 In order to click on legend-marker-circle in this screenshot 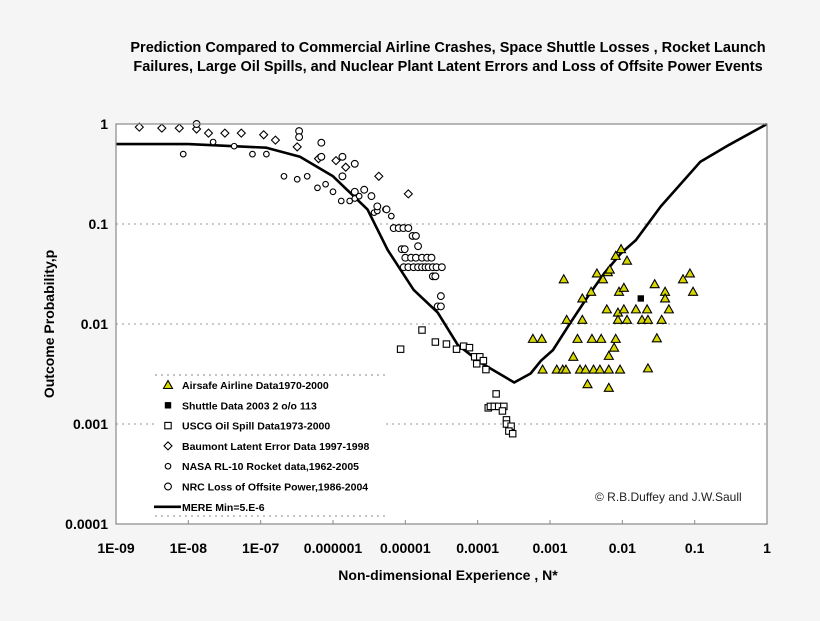, I will do `click(168, 486)`.